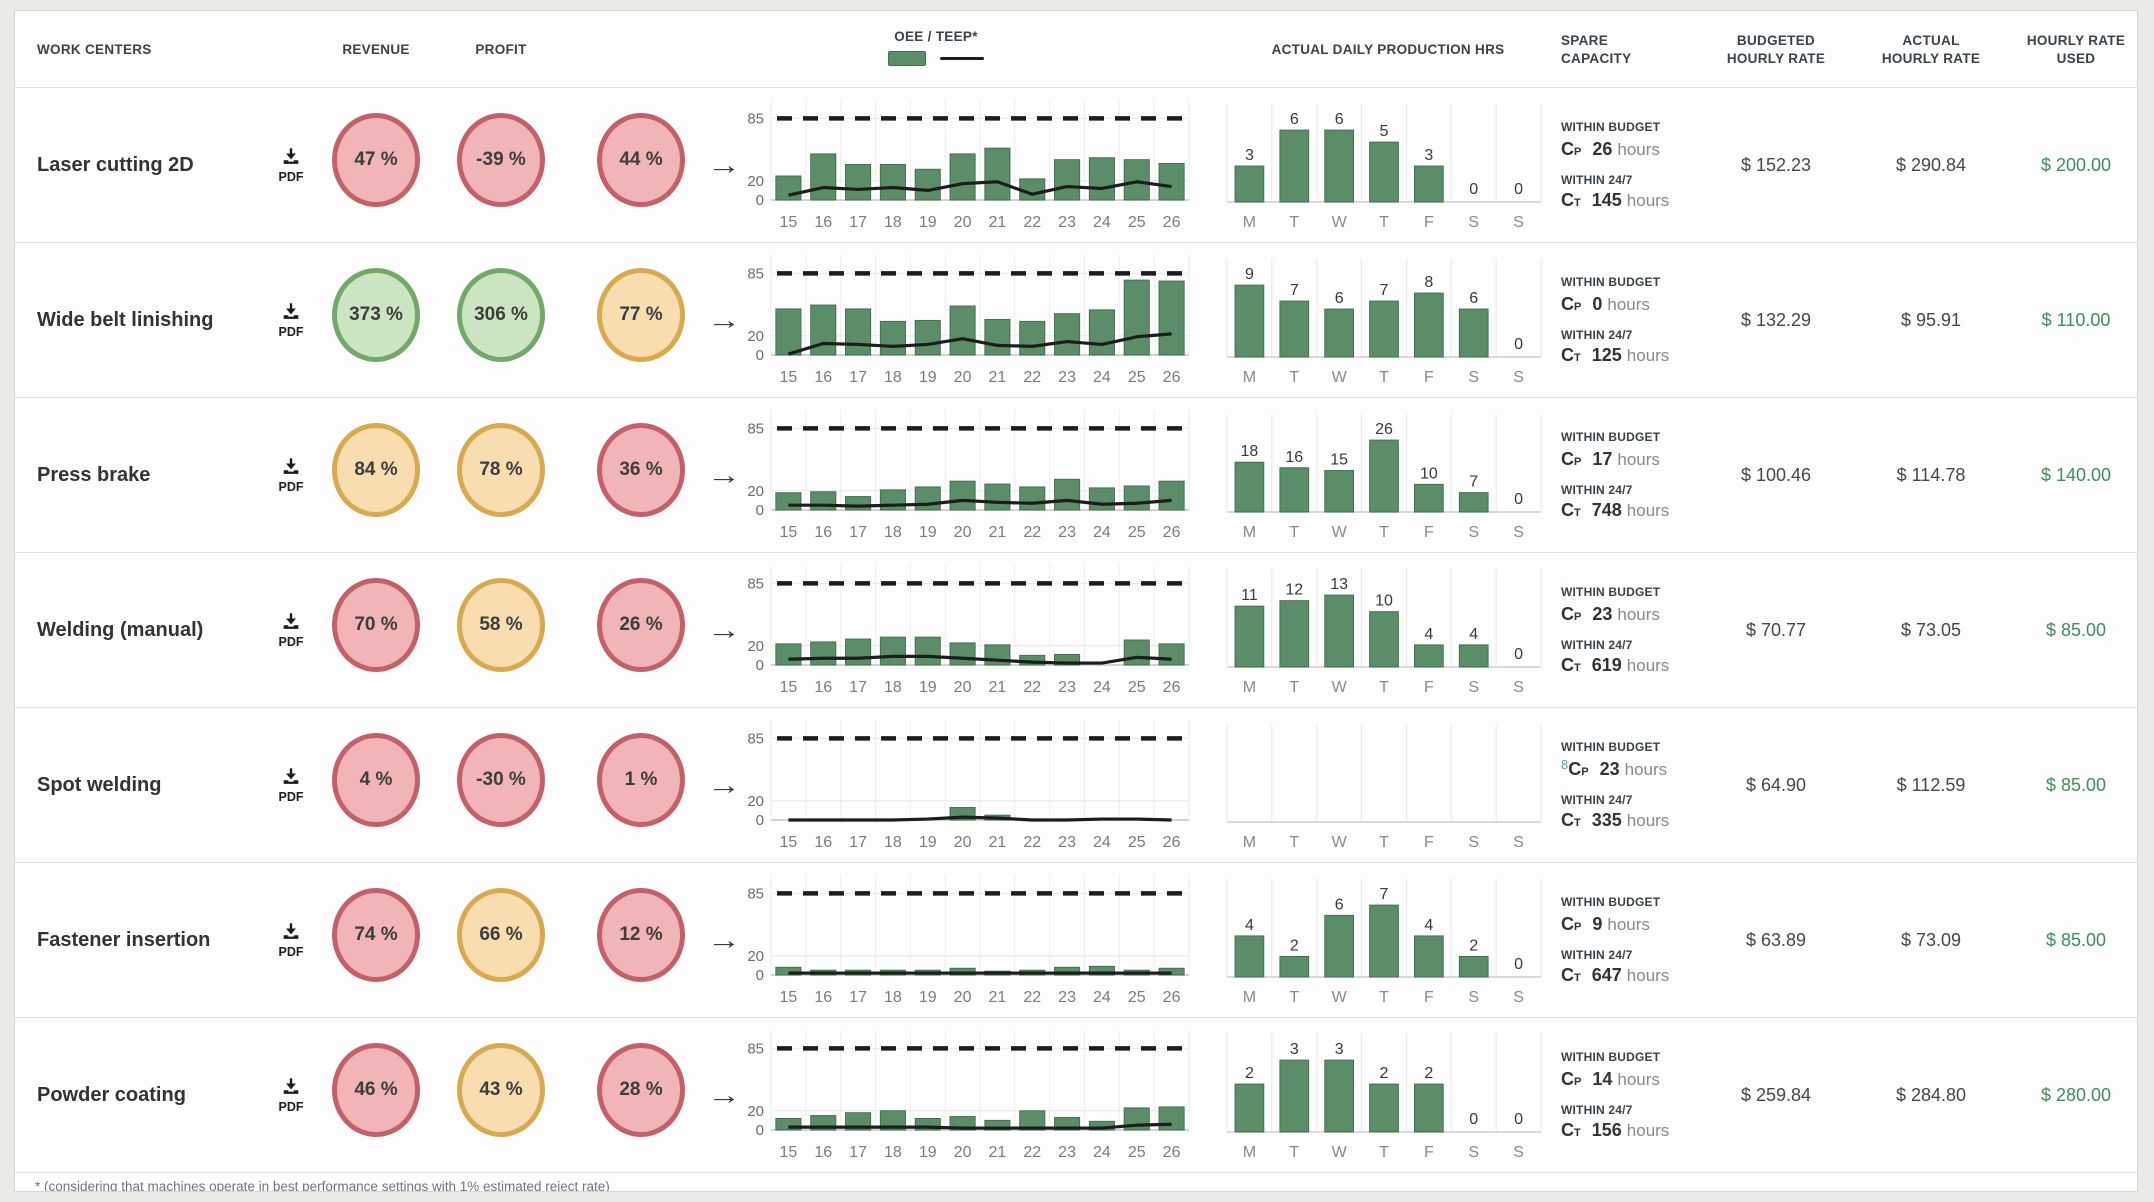 This screenshot has height=1202, width=2154. What do you see at coordinates (2076, 319) in the screenshot?
I see `hourly-rate-used: $ 110.00` at bounding box center [2076, 319].